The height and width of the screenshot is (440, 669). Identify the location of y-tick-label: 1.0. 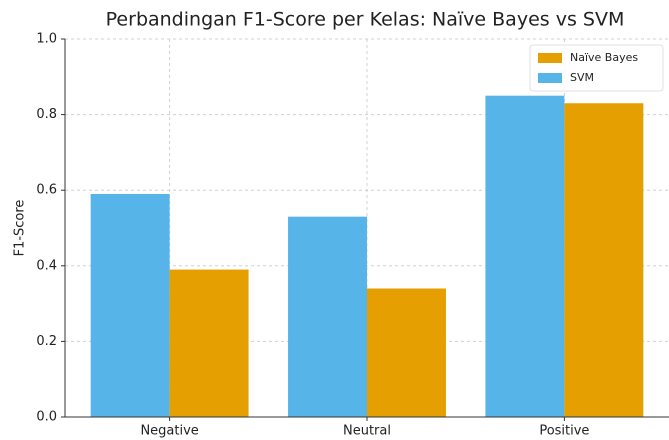
(46, 39).